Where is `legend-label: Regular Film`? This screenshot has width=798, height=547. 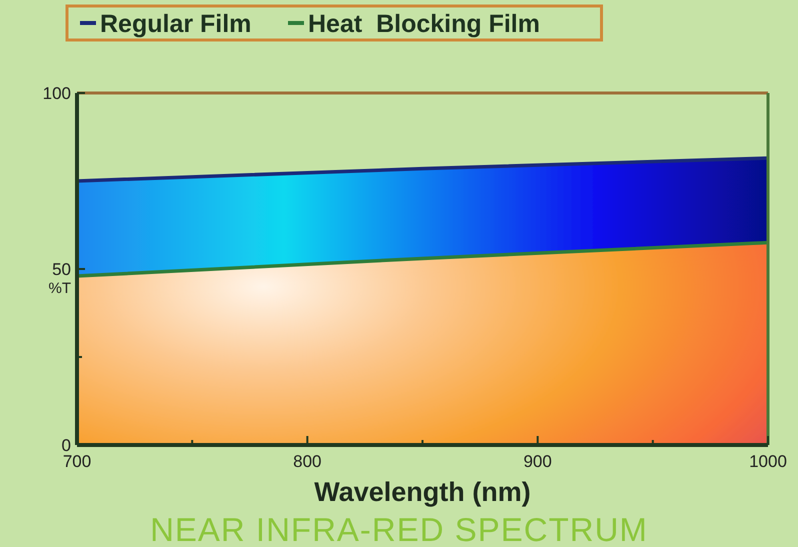 legend-label: Regular Film is located at coordinates (176, 24).